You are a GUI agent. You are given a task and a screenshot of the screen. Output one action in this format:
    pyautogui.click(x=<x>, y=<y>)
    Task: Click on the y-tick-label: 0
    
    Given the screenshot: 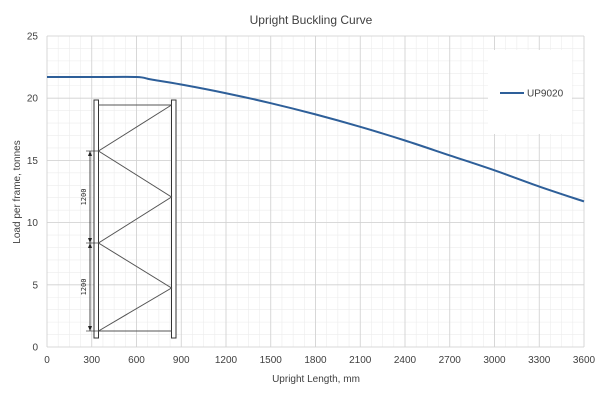 What is the action you would take?
    pyautogui.click(x=35, y=348)
    